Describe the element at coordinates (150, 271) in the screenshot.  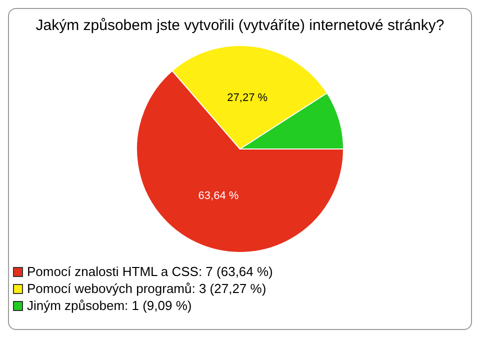
I see `legend-label: Pomocí znalosti HTML a CSS: 7 (63,64 %)` at that location.